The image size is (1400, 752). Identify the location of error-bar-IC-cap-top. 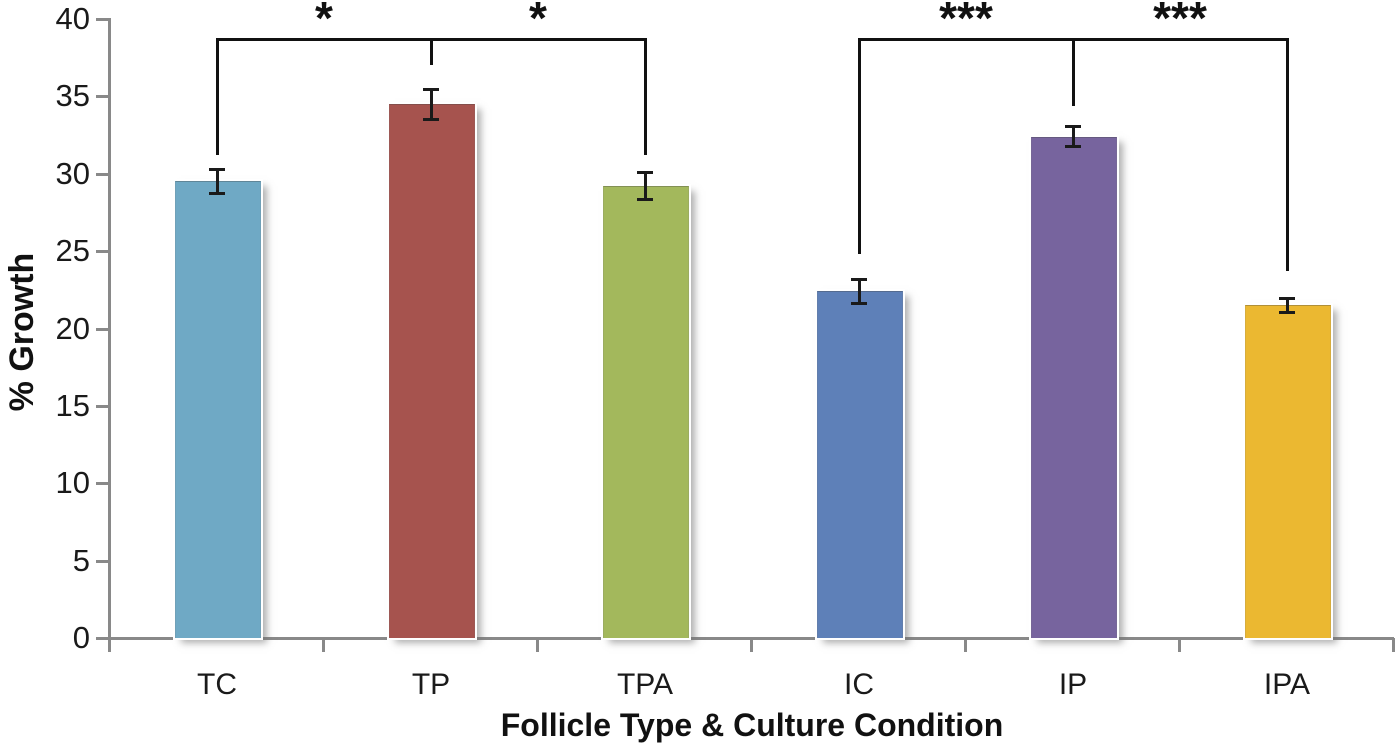
(859, 279).